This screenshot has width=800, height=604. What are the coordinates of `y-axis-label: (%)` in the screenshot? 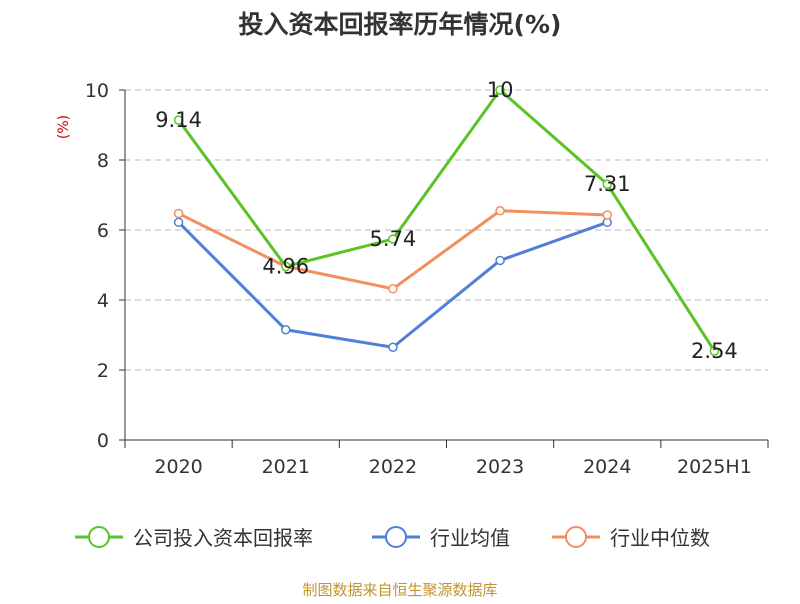 It's located at (64, 127).